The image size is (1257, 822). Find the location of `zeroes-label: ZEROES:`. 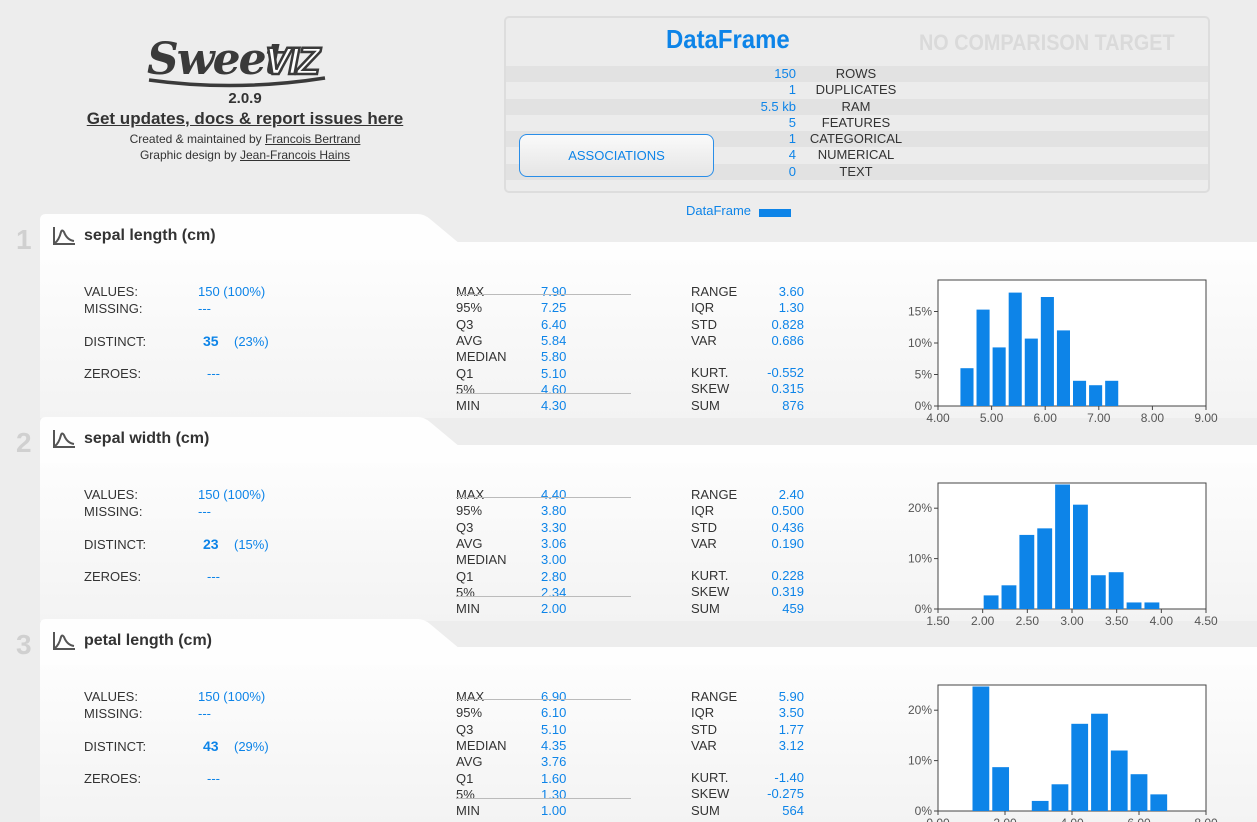

zeroes-label: ZEROES: is located at coordinates (113, 576).